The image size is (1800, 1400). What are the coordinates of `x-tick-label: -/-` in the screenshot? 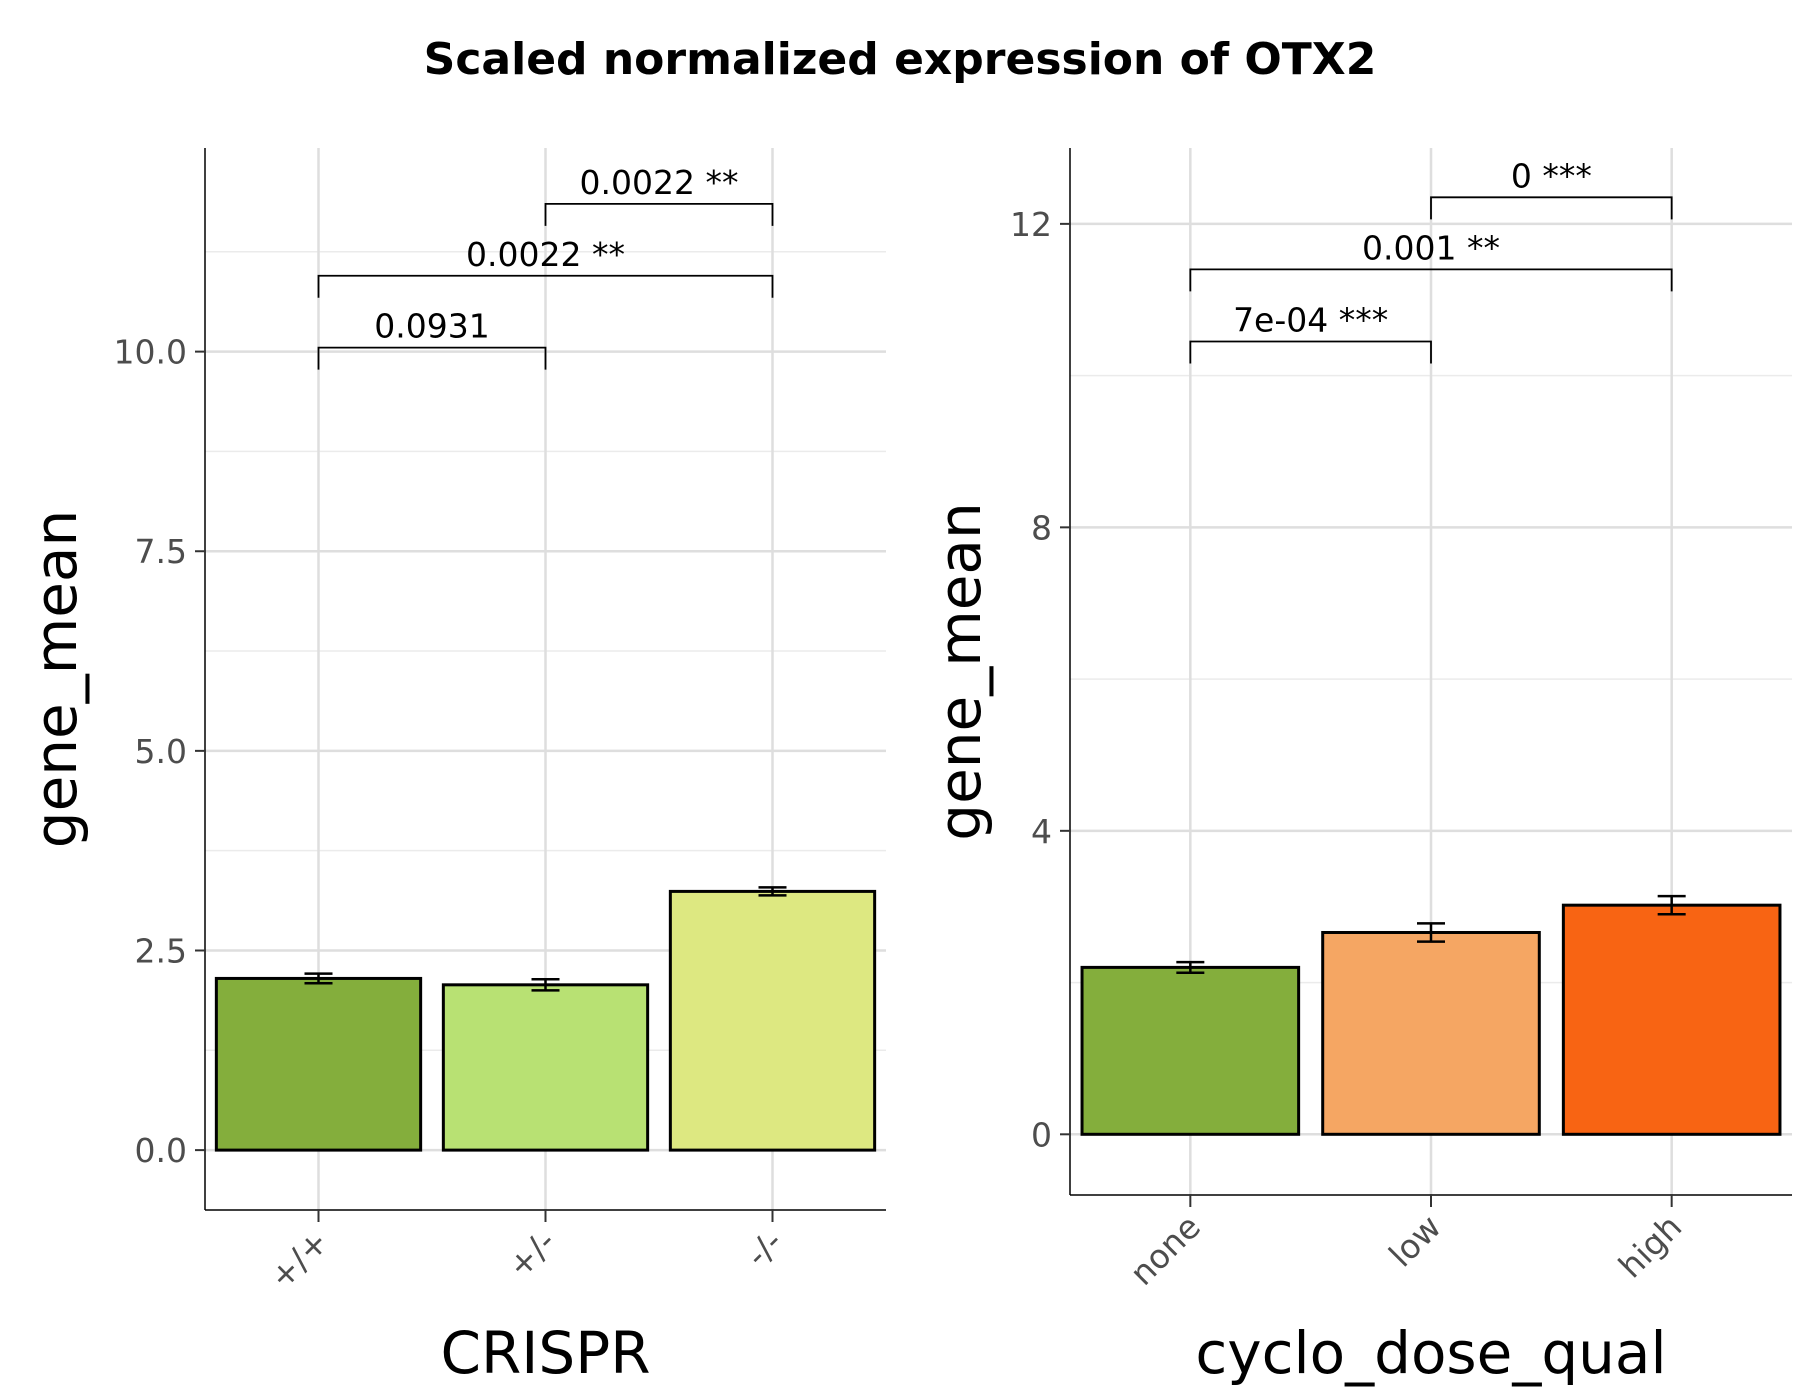 It's located at (764, 1248).